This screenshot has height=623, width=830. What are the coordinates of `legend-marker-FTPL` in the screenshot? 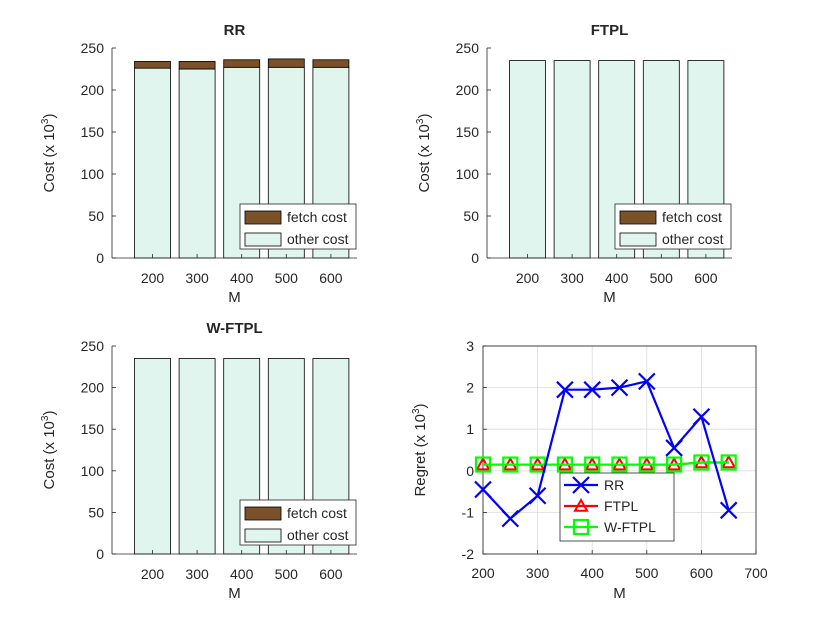 It's located at (581, 504).